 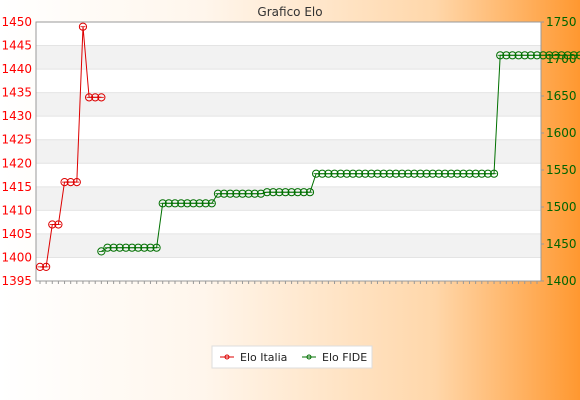 What do you see at coordinates (16, 140) in the screenshot?
I see `y-left-tick-label: 1425` at bounding box center [16, 140].